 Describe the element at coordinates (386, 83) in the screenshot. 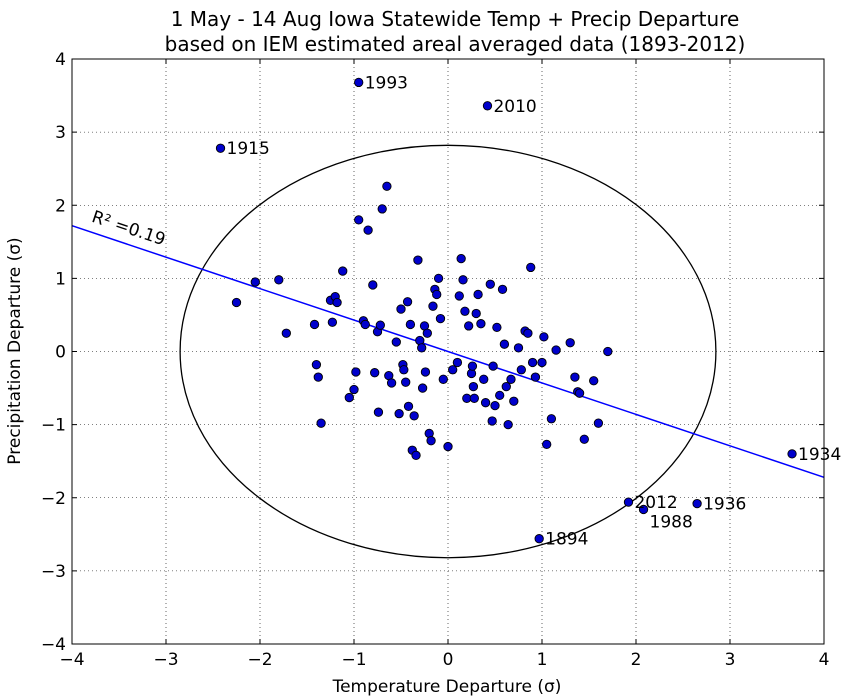

I see `point-label: 1993` at that location.